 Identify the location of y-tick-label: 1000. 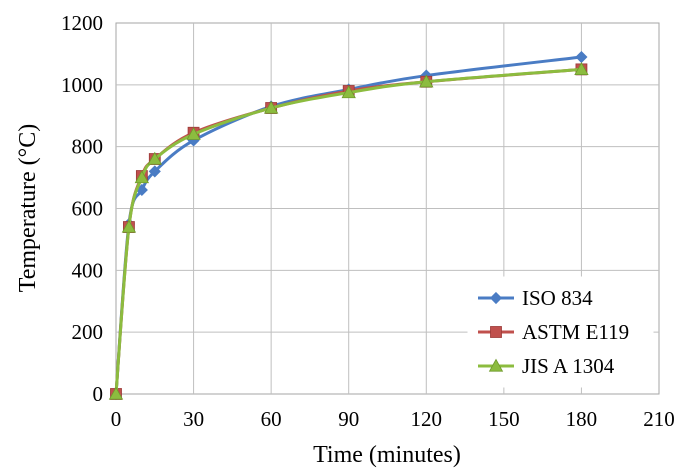
(82, 85).